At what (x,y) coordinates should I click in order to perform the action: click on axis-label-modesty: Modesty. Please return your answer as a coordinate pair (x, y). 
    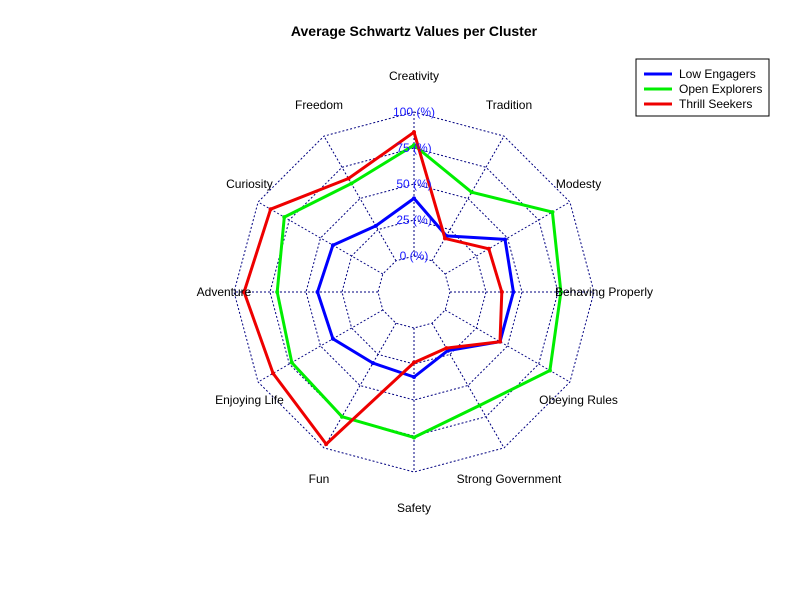
    Looking at the image, I should click on (578, 184).